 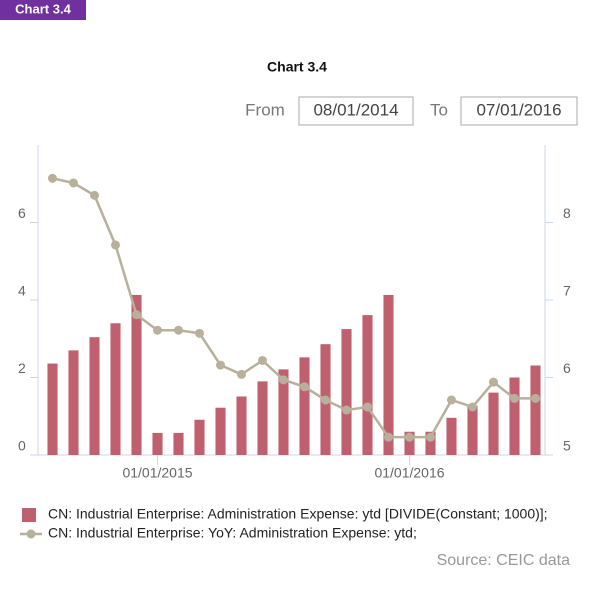 What do you see at coordinates (157, 473) in the screenshot?
I see `x-tick-label: 01/01/2015` at bounding box center [157, 473].